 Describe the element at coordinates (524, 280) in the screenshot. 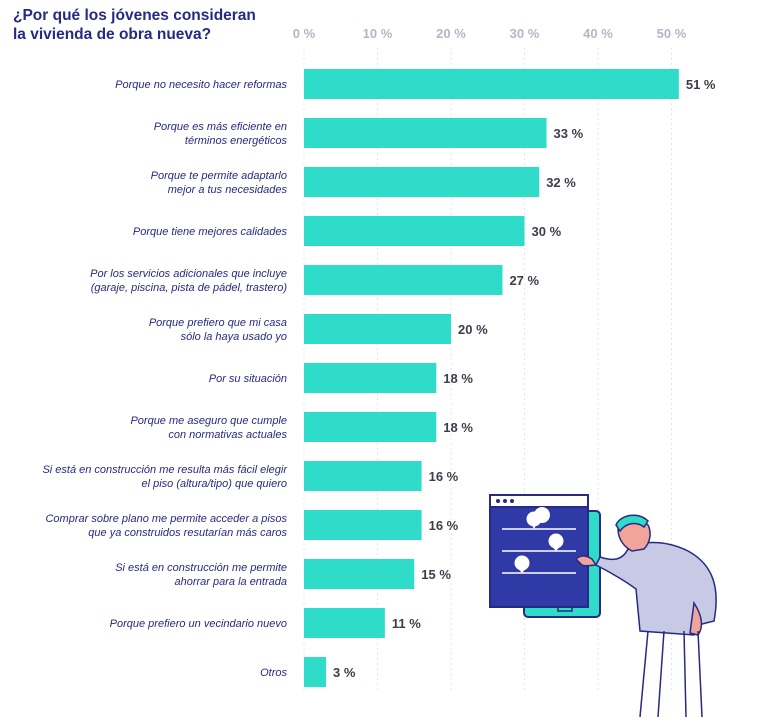

I see `value-label: 27 %` at that location.